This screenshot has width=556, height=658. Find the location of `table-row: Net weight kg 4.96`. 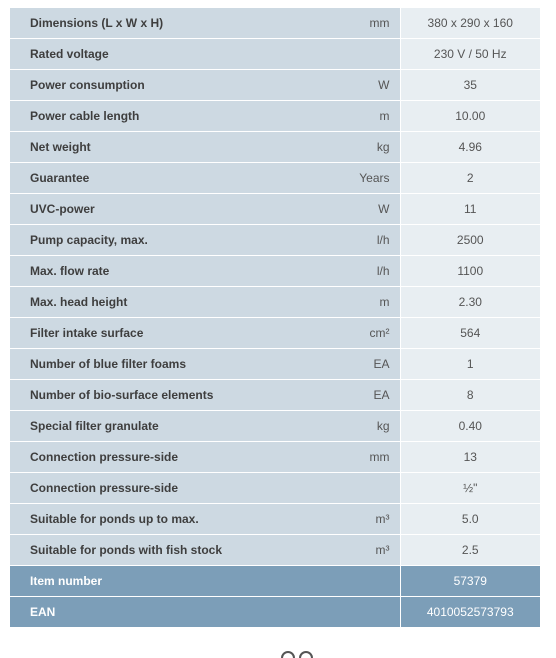

table-row: Net weight kg 4.96 is located at coordinates (275, 147).